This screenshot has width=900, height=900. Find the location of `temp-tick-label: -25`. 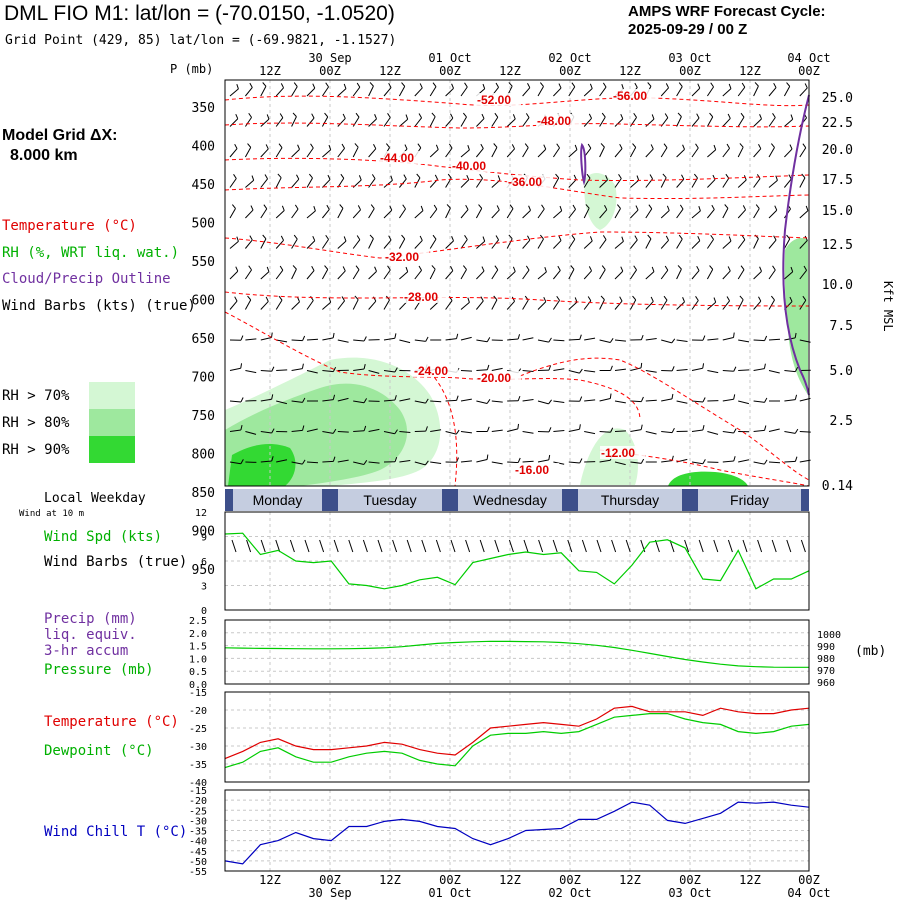

temp-tick-label: -25 is located at coordinates (198, 729).